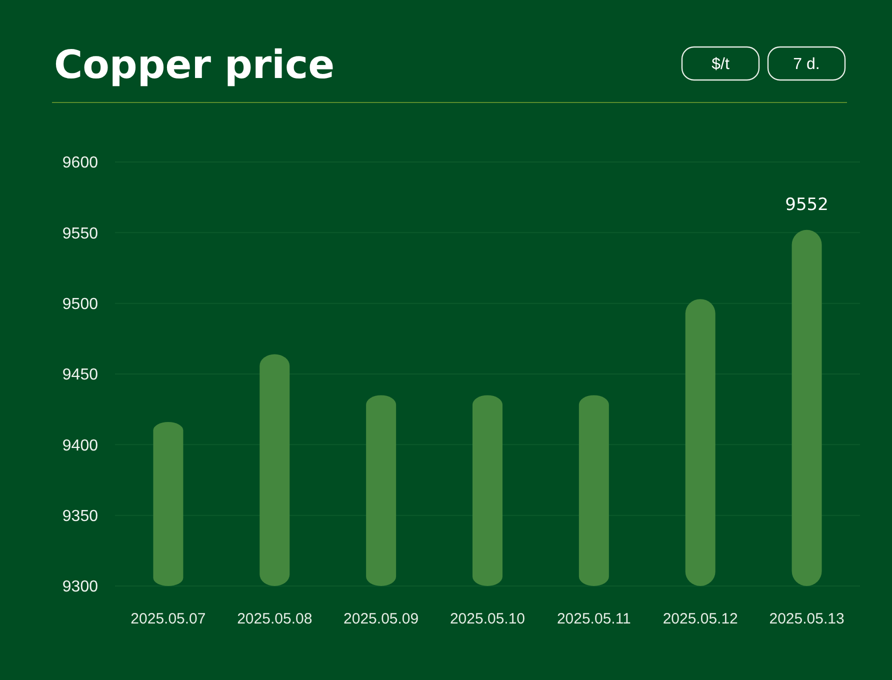 The height and width of the screenshot is (680, 892). What do you see at coordinates (80, 233) in the screenshot?
I see `y-tick-label: 9550` at bounding box center [80, 233].